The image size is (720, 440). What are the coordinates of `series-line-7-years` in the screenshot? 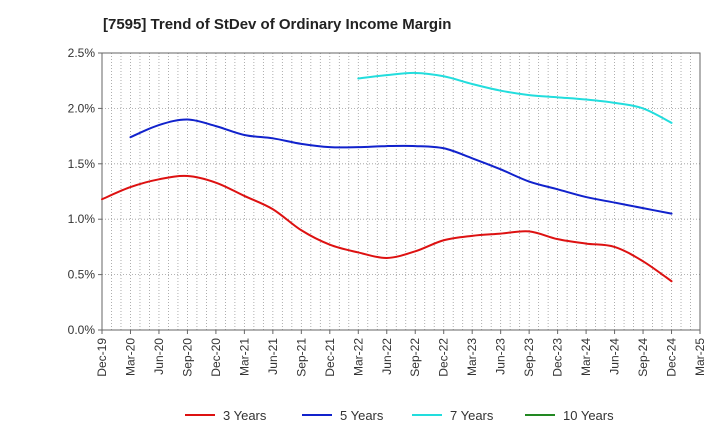 It's located at (515, 97).